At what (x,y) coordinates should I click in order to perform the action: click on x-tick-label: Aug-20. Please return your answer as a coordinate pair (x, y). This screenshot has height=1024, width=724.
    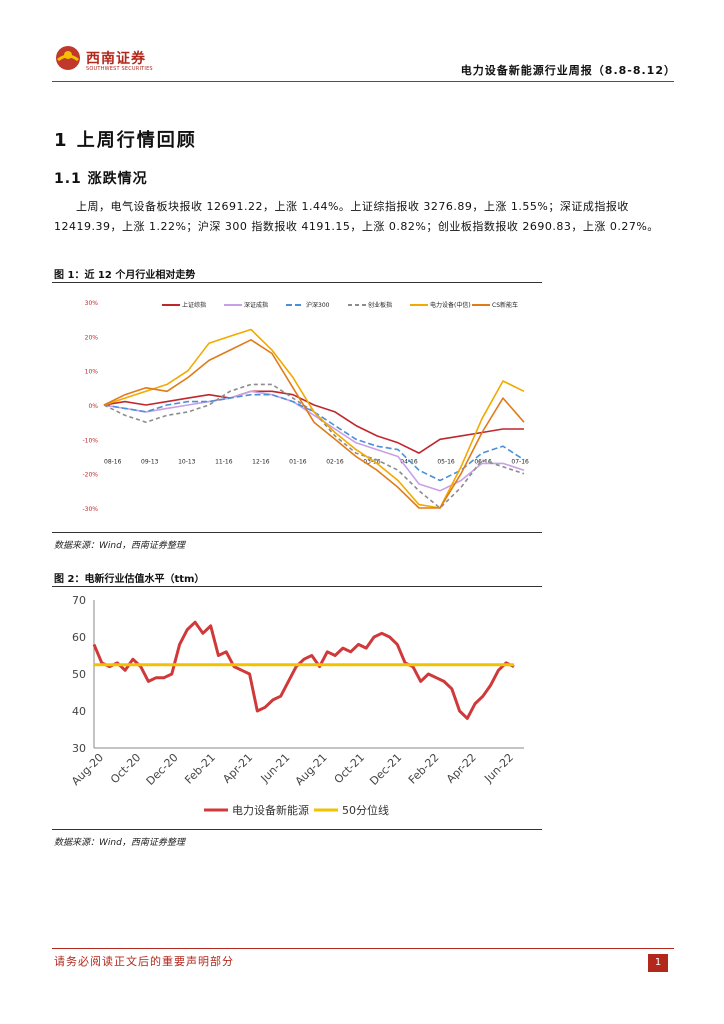
    Looking at the image, I should click on (87, 769).